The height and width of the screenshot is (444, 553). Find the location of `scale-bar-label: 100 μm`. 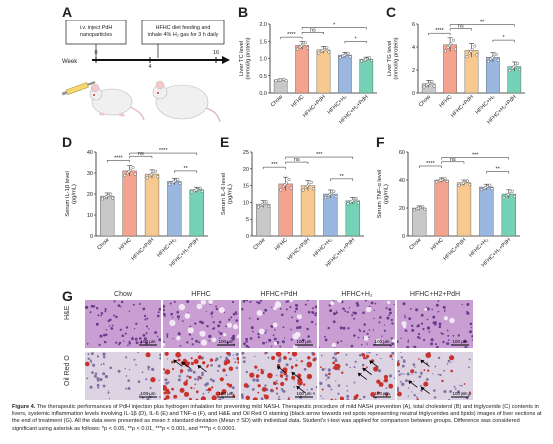

scale-bar-label: 100 μm is located at coordinates (303, 393).